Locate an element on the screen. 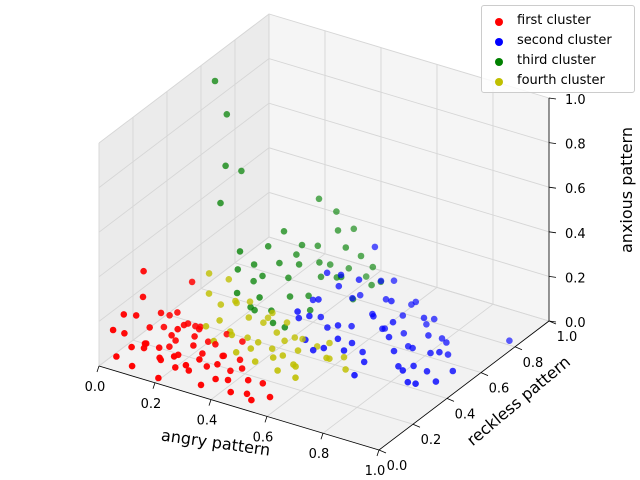 Image resolution: width=640 pixels, height=480 pixels. y-tick-label: 0.0 is located at coordinates (397, 466).